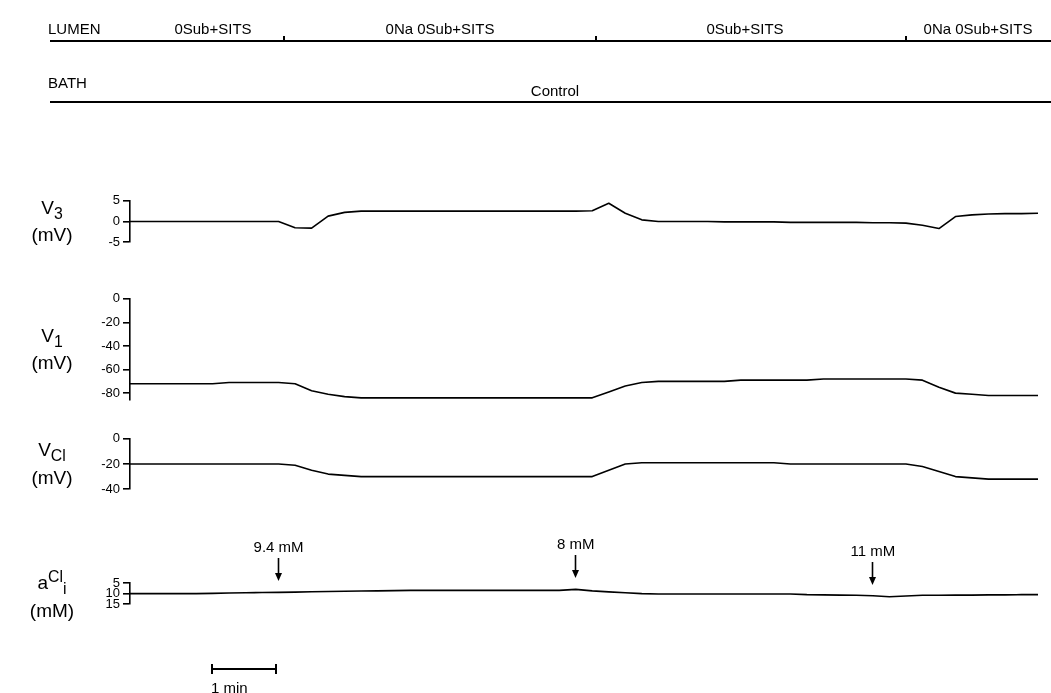 Image resolution: width=1051 pixels, height=693 pixels. What do you see at coordinates (229, 686) in the screenshot?
I see `text: 1 min` at bounding box center [229, 686].